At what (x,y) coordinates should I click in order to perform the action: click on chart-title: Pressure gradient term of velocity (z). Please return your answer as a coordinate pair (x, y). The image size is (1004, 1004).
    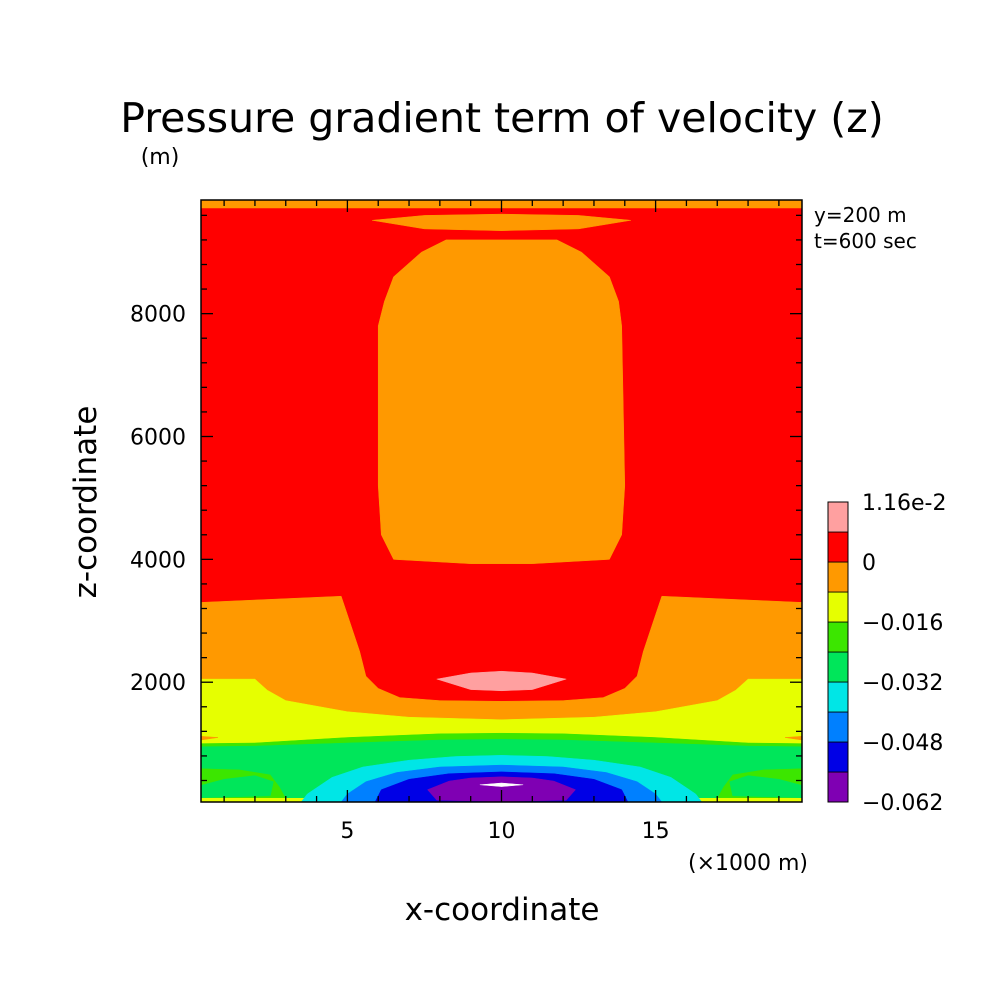
    Looking at the image, I should click on (502, 118).